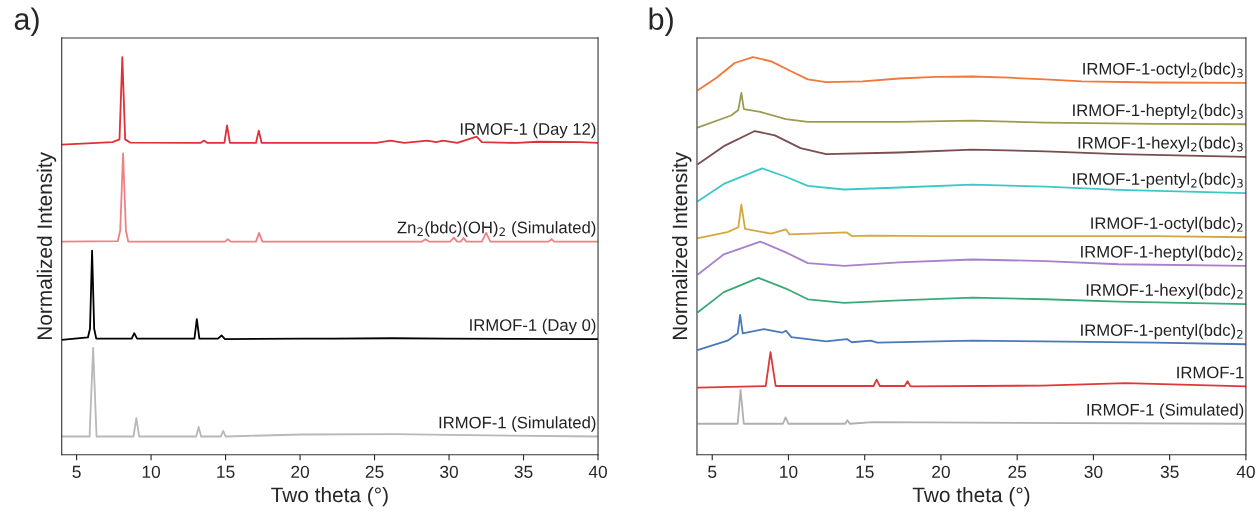 The height and width of the screenshot is (527, 1259). What do you see at coordinates (26, 21) in the screenshot?
I see `chart-title: a)` at bounding box center [26, 21].